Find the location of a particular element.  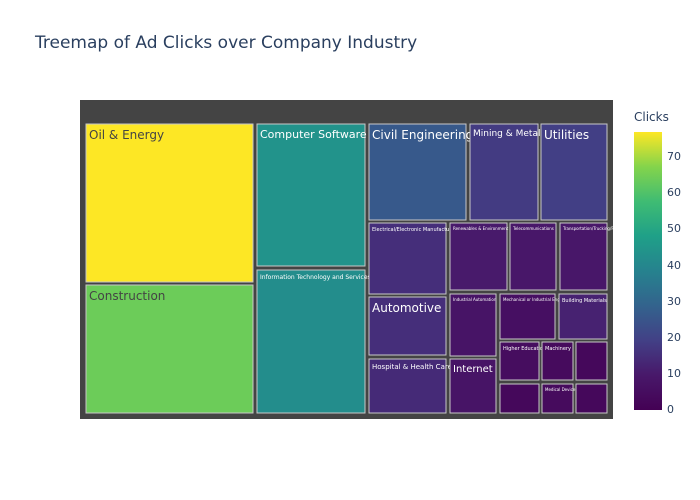

treemap-tile-label: Automotive is located at coordinates (406, 308).